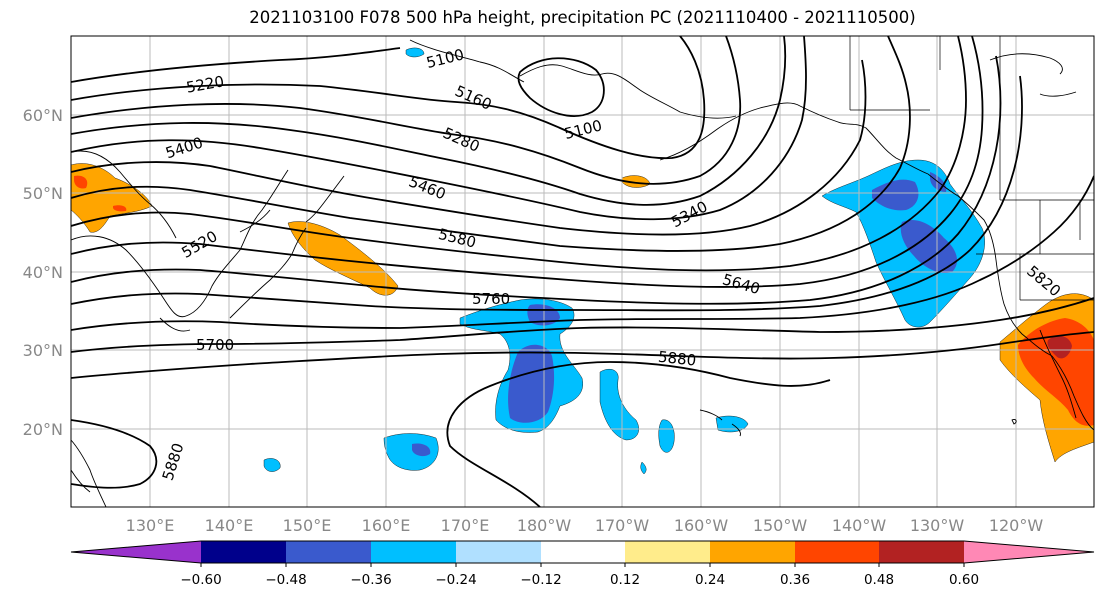  Describe the element at coordinates (622, 525) in the screenshot. I see `lon-label-170w: 170°W` at that location.